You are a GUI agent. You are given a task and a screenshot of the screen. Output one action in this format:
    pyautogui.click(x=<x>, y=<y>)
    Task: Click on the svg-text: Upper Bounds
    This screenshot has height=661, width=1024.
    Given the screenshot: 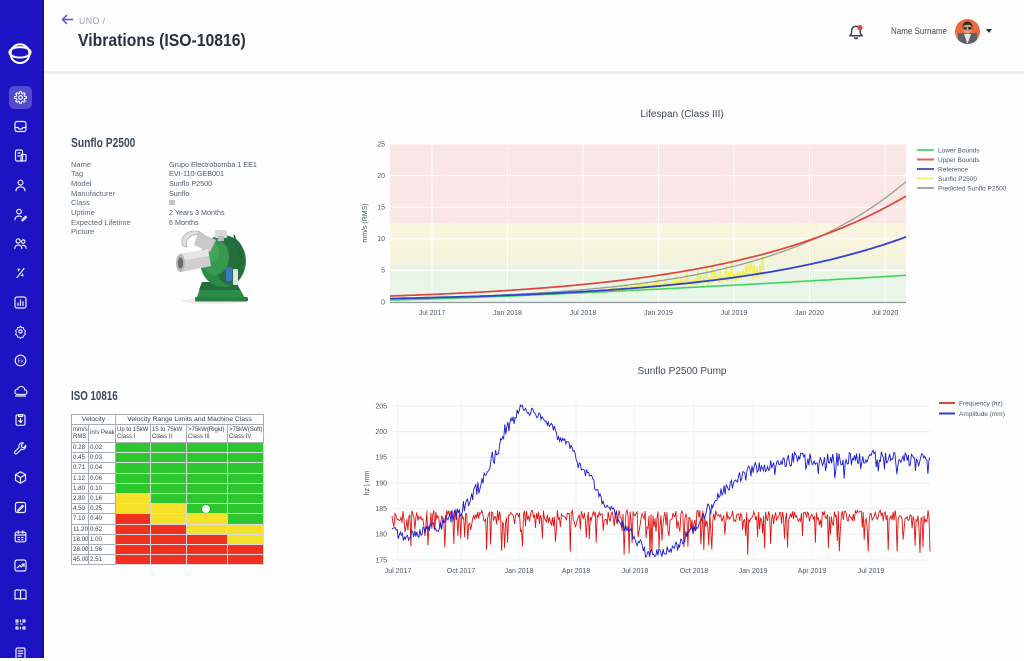 What is the action you would take?
    pyautogui.click(x=959, y=160)
    